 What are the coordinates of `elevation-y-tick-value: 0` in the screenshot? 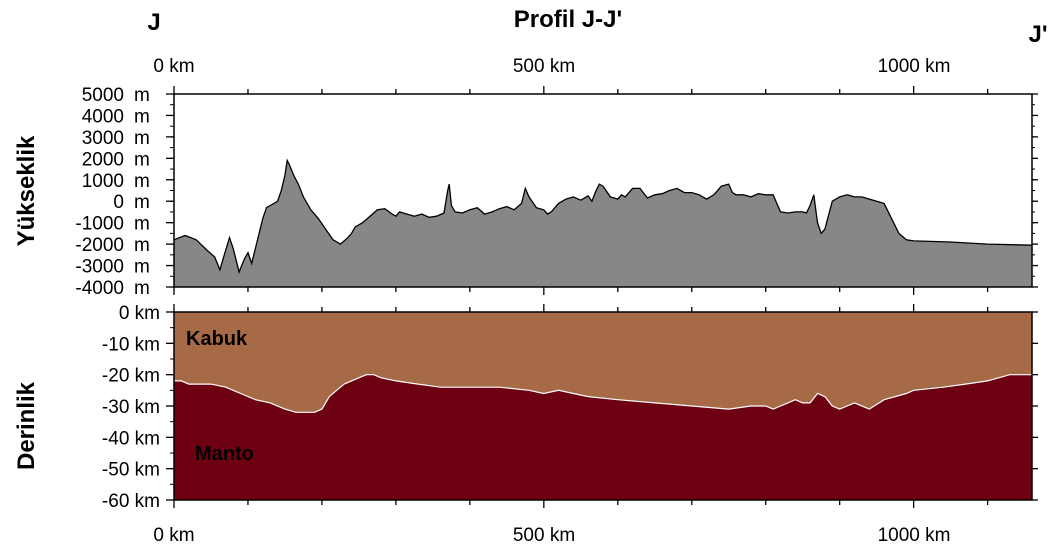 It's located at (118, 202).